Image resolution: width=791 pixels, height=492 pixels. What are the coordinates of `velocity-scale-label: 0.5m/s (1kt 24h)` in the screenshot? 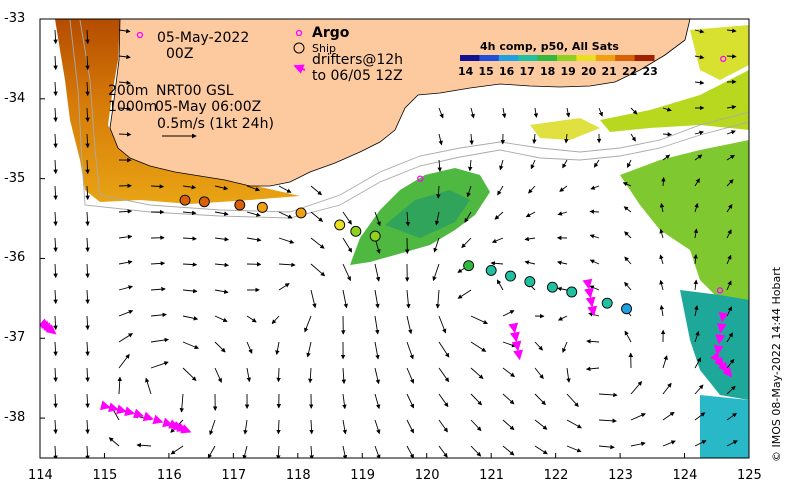 It's located at (215, 124).